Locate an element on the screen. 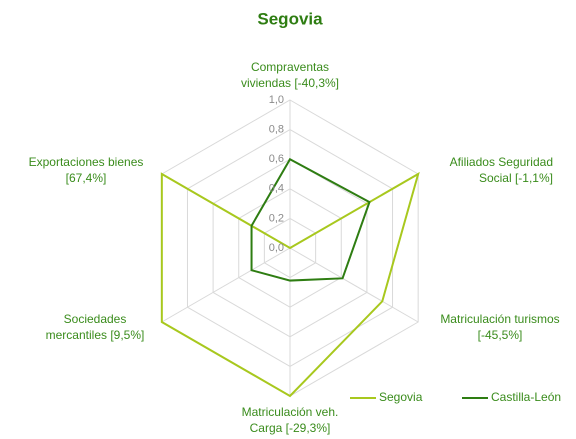 This screenshot has width=576, height=439. category-label: mercantiles [9,5%] is located at coordinates (95, 335).